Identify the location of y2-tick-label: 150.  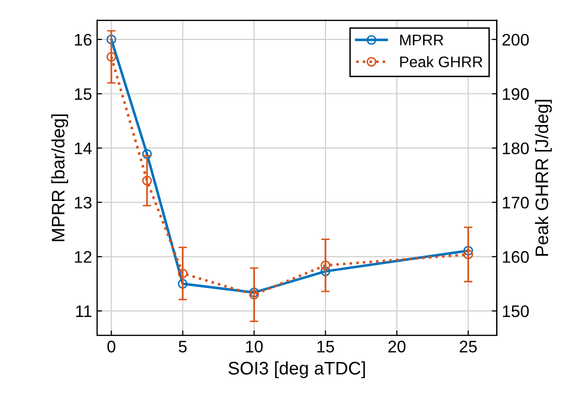
(515, 311).